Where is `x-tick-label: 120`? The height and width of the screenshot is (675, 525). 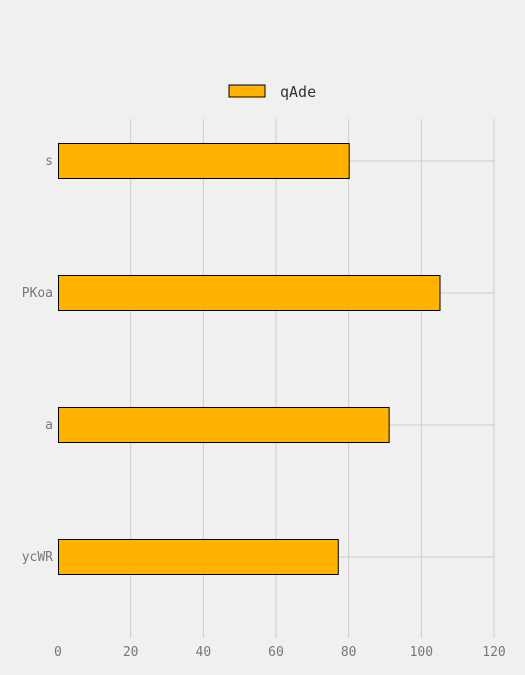
x-tick-label: 120 is located at coordinates (493, 652).